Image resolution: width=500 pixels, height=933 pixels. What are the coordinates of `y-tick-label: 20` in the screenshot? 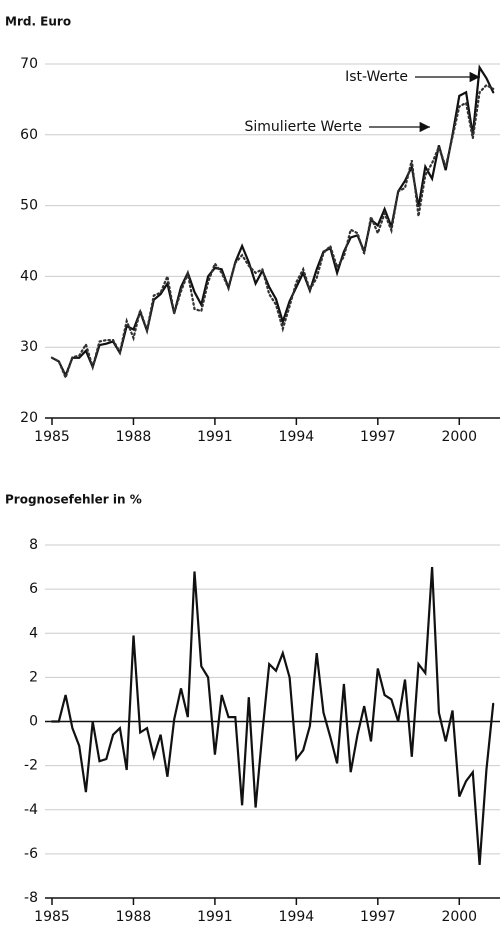 It's located at (29, 418).